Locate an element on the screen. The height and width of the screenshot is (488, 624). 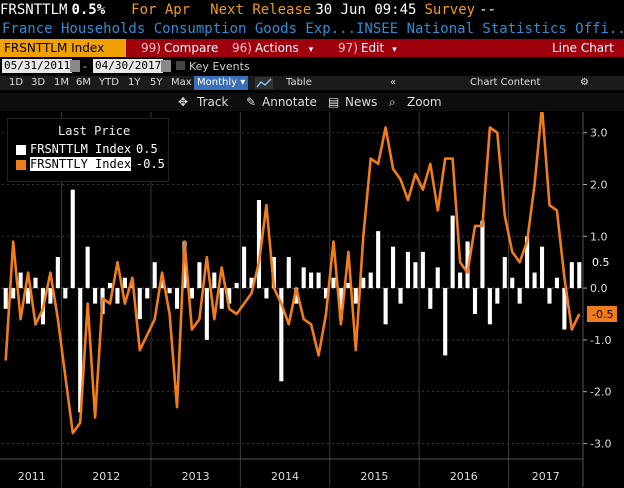
period-3d: 3D is located at coordinates (38, 82).